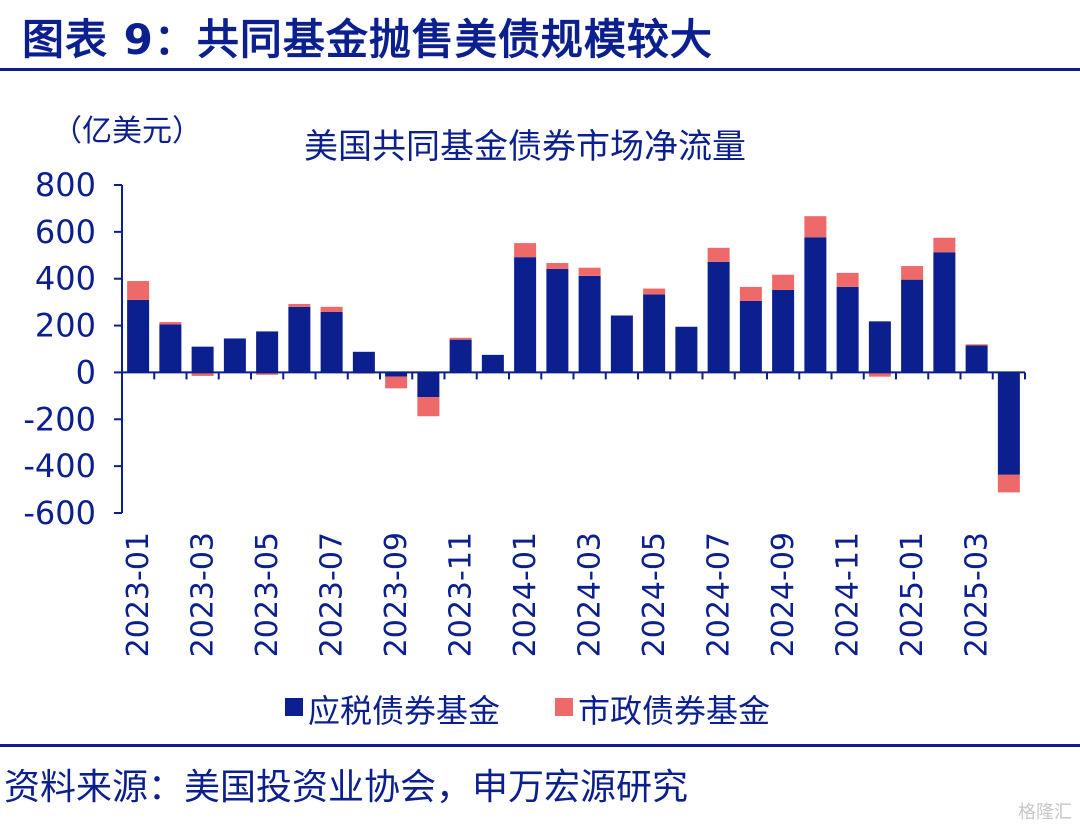 This screenshot has width=1080, height=828. I want to click on chart-title: 美国共同基金债券市场净流量, so click(525, 147).